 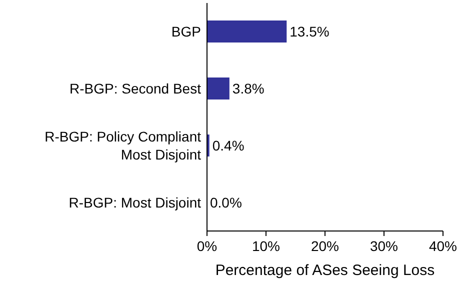 I want to click on data-label: 0.0%, so click(x=226, y=202).